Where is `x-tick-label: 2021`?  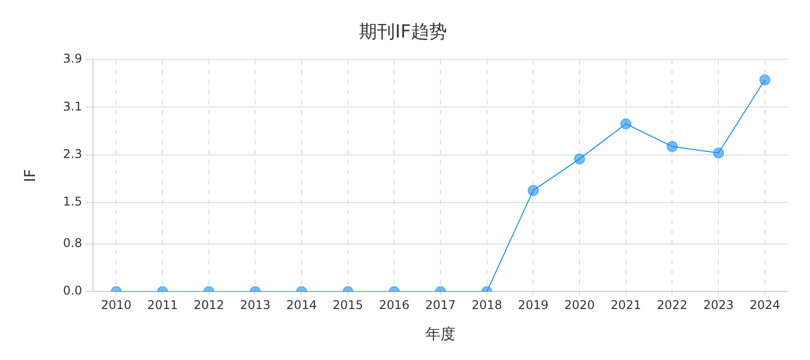 x-tick-label: 2021 is located at coordinates (626, 305).